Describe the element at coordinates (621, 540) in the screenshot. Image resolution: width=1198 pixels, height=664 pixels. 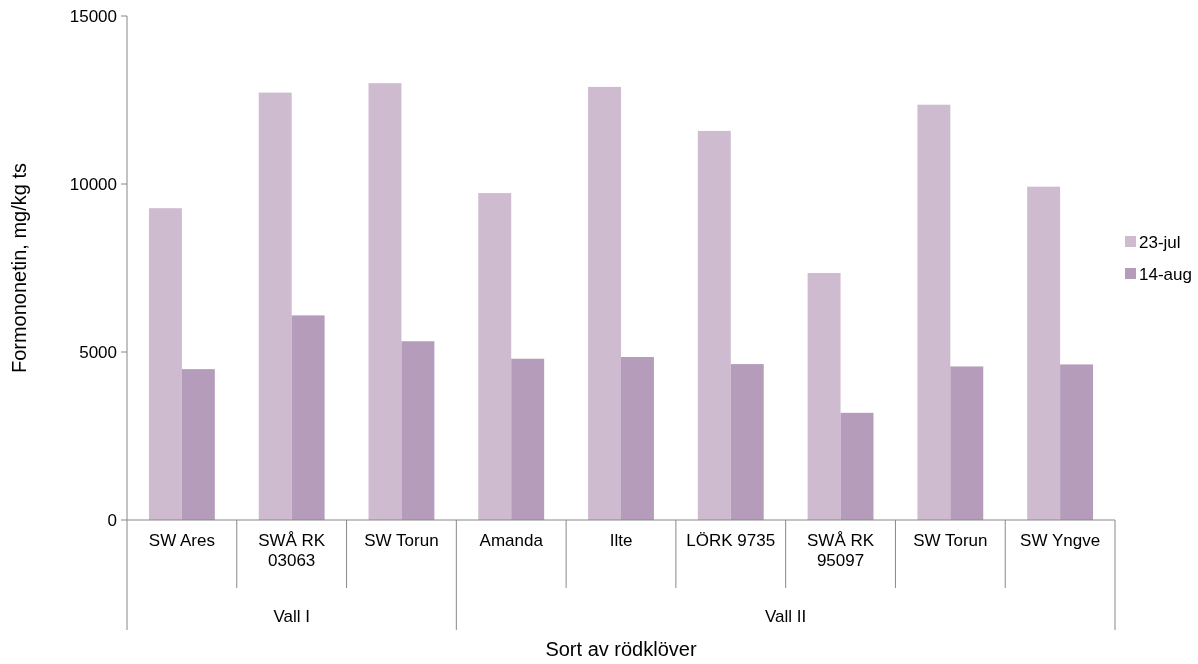
I see `x-tick-label: Ilte` at that location.